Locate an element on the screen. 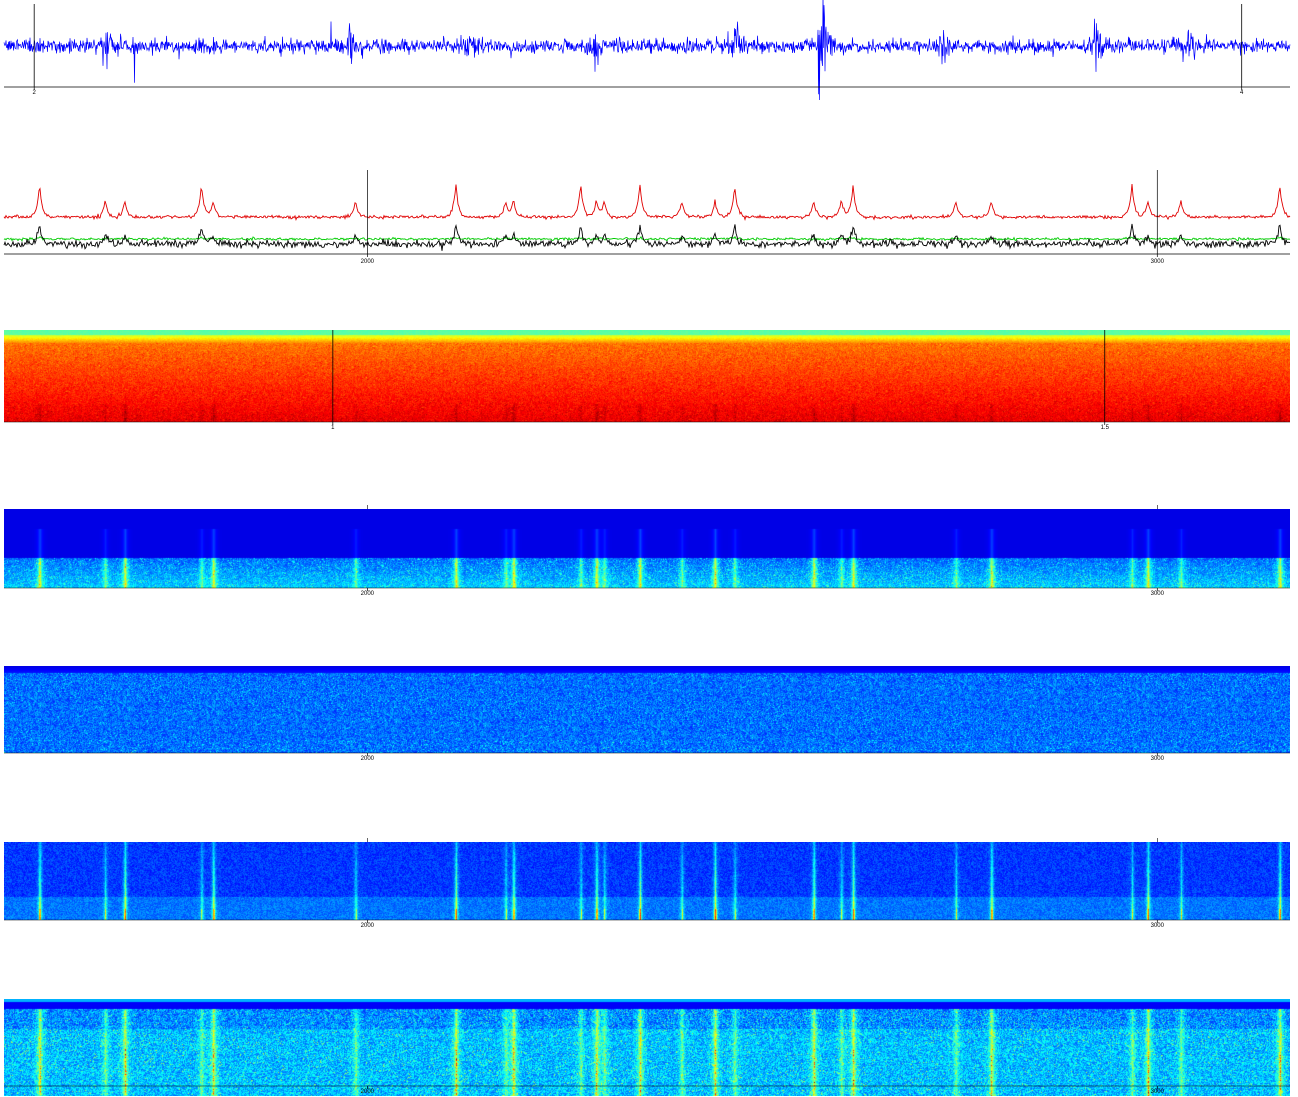 The width and height of the screenshot is (1298, 1097). waveform-tick-label: 4 is located at coordinates (1242, 93).